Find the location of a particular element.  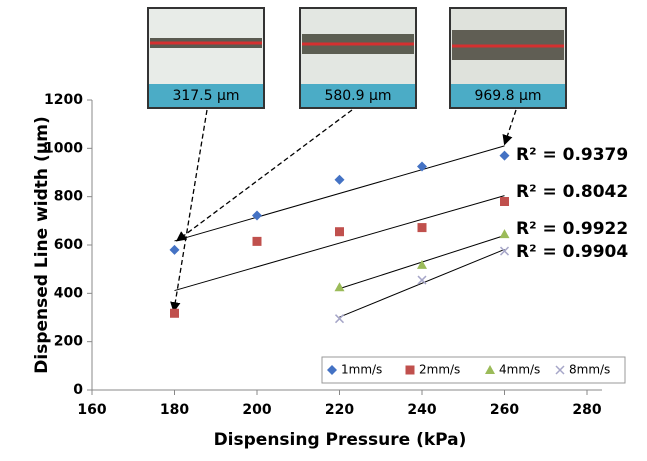

x-tick-label: 260 is located at coordinates (504, 410).